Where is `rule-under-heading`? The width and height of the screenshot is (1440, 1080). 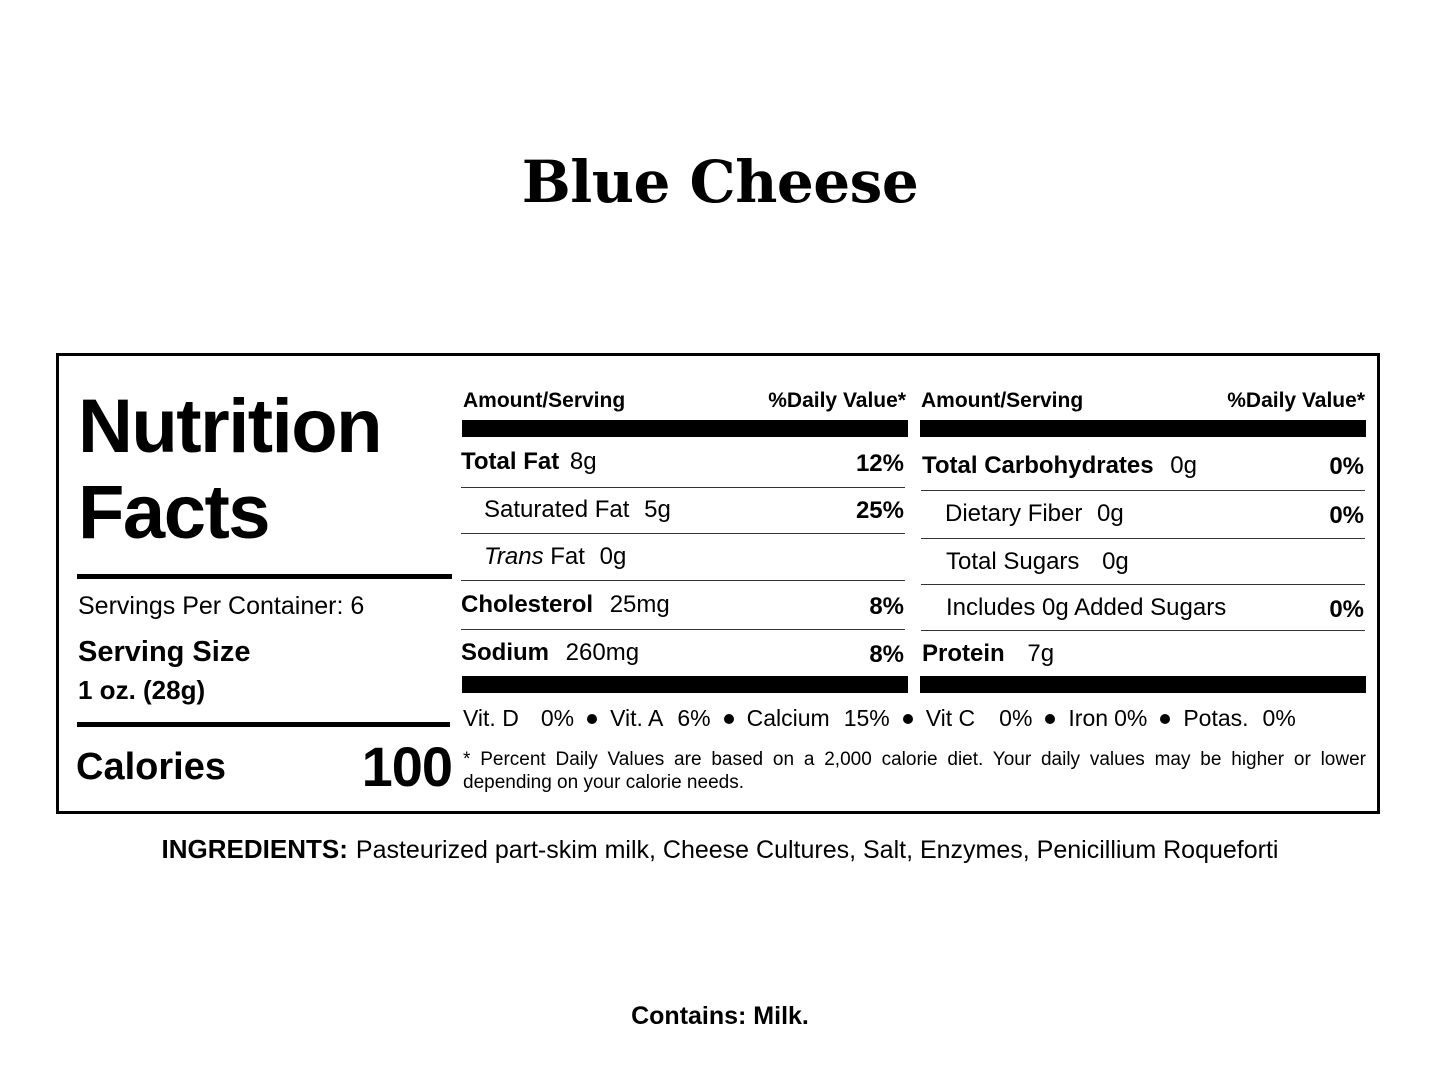 rule-under-heading is located at coordinates (264, 576).